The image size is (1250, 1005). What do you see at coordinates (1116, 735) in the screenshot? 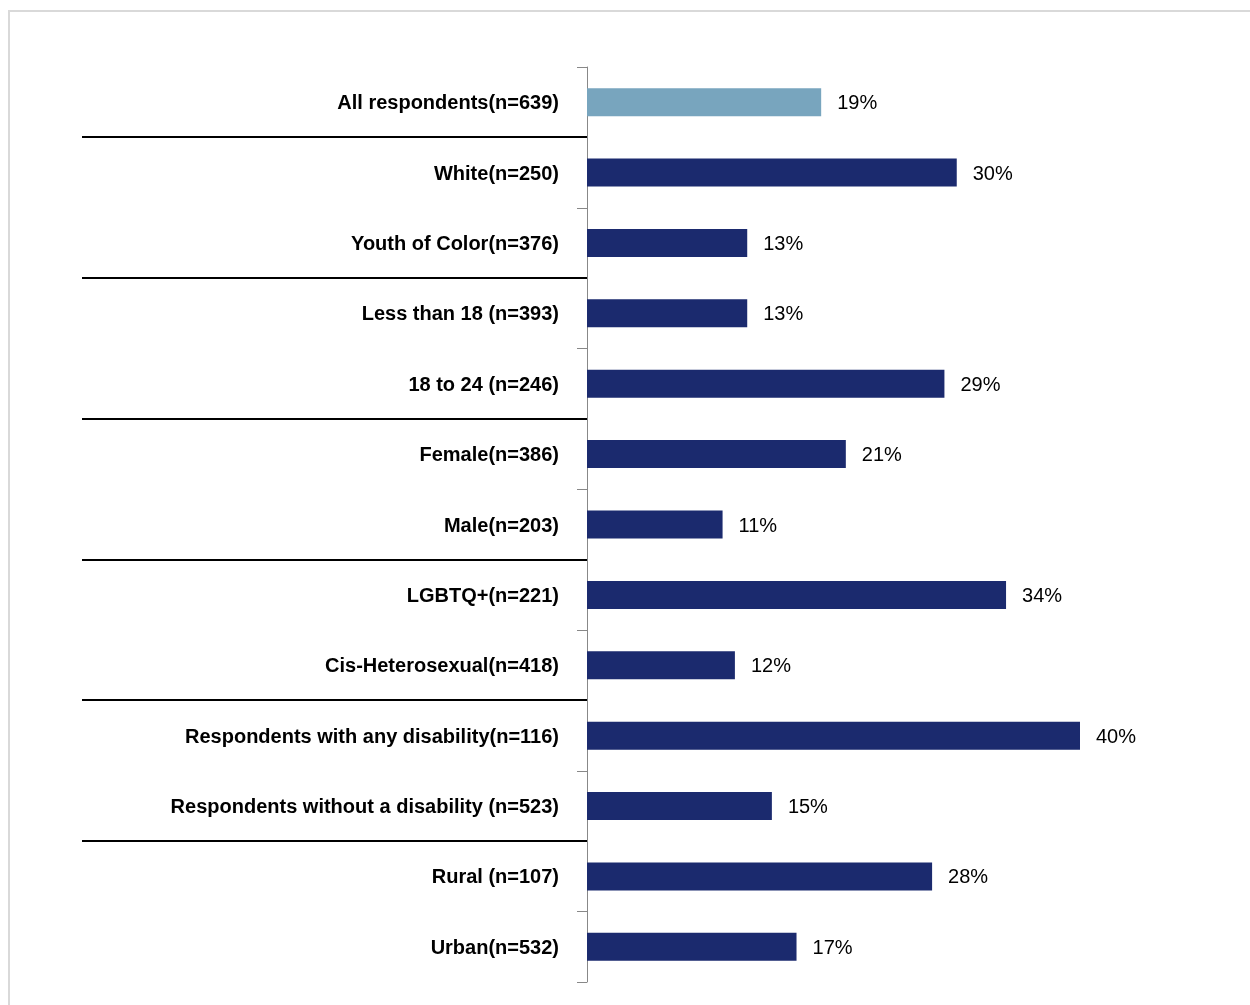
I see `data-label: 40%` at bounding box center [1116, 735].